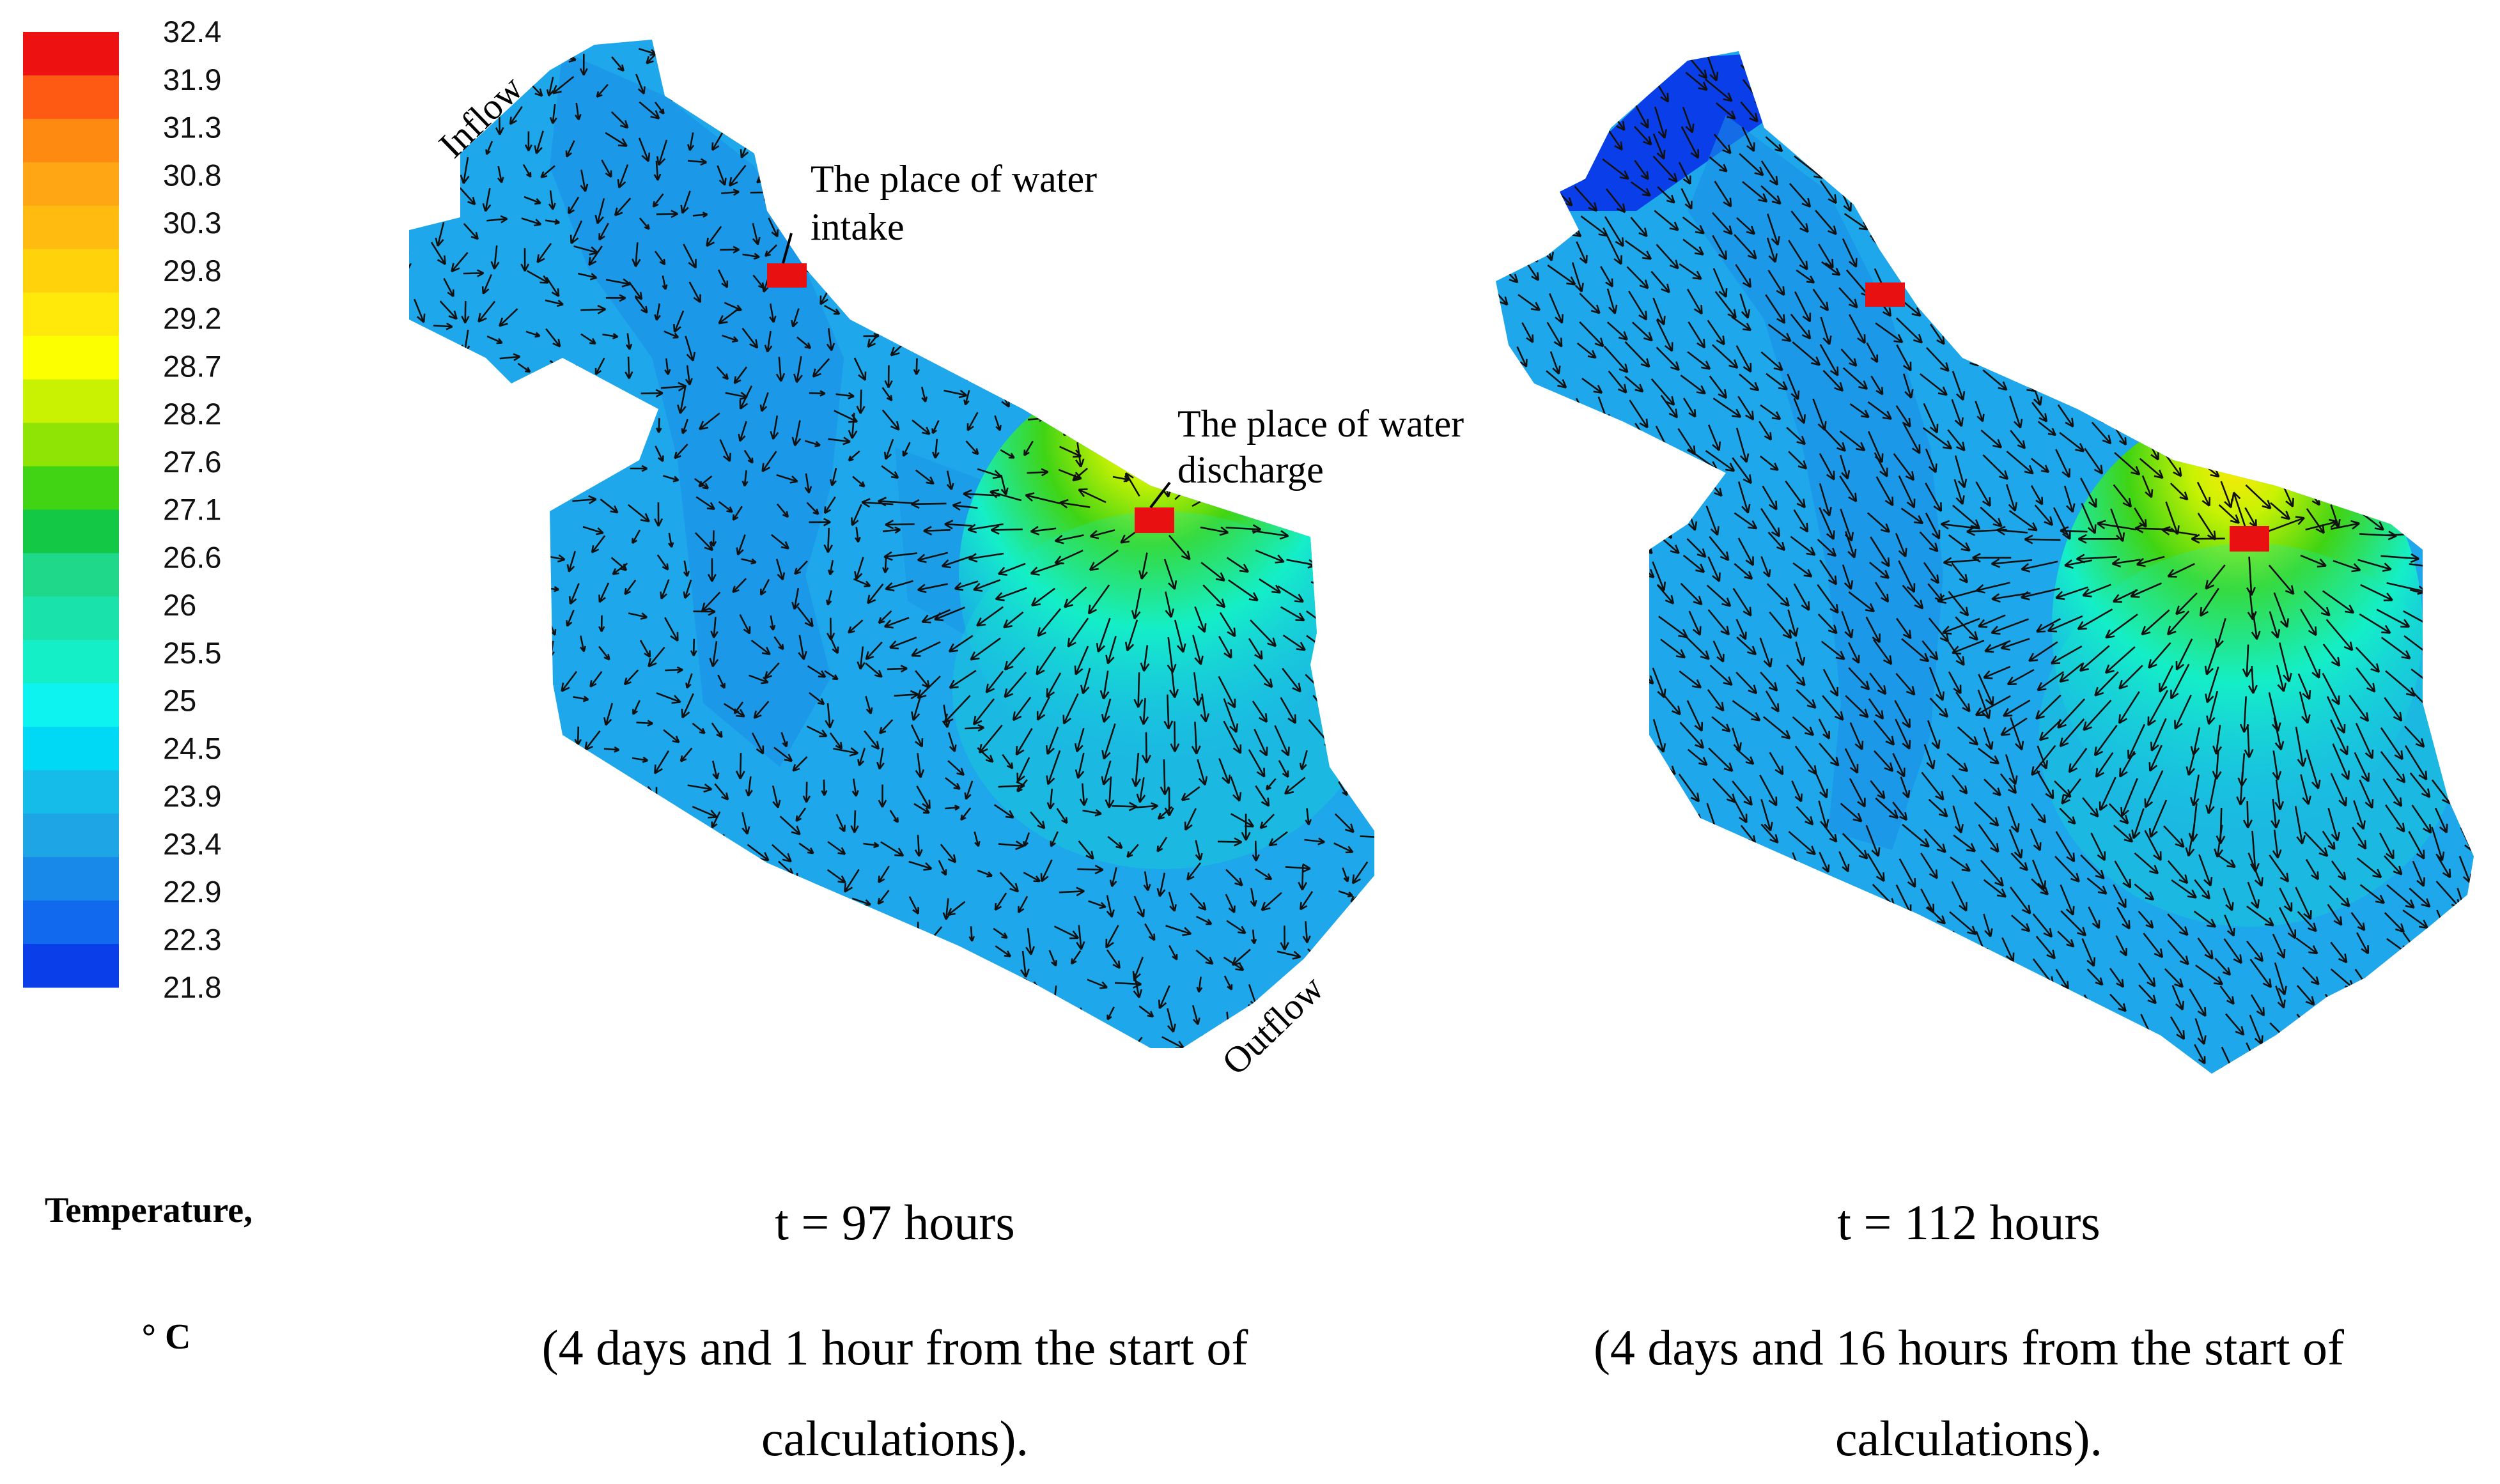 The width and height of the screenshot is (2500, 1484). What do you see at coordinates (192, 510) in the screenshot?
I see `colorbar-tick-label: 27.1` at bounding box center [192, 510].